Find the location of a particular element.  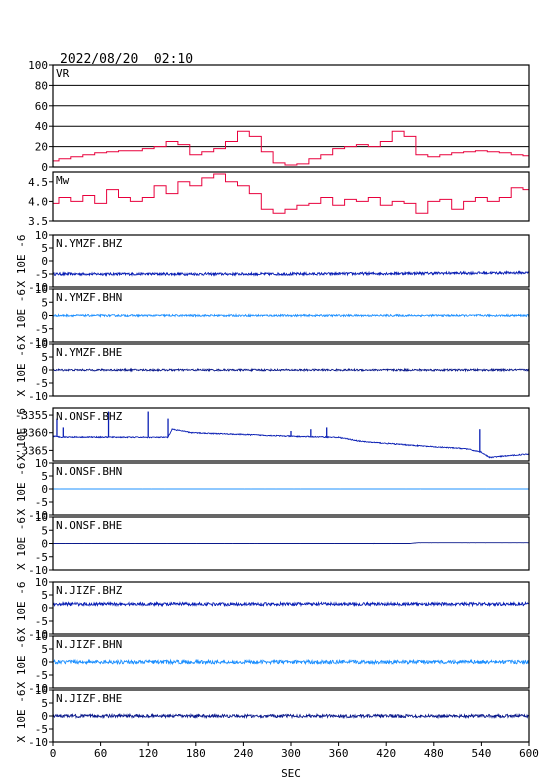

line-vr is located at coordinates (291, 148).